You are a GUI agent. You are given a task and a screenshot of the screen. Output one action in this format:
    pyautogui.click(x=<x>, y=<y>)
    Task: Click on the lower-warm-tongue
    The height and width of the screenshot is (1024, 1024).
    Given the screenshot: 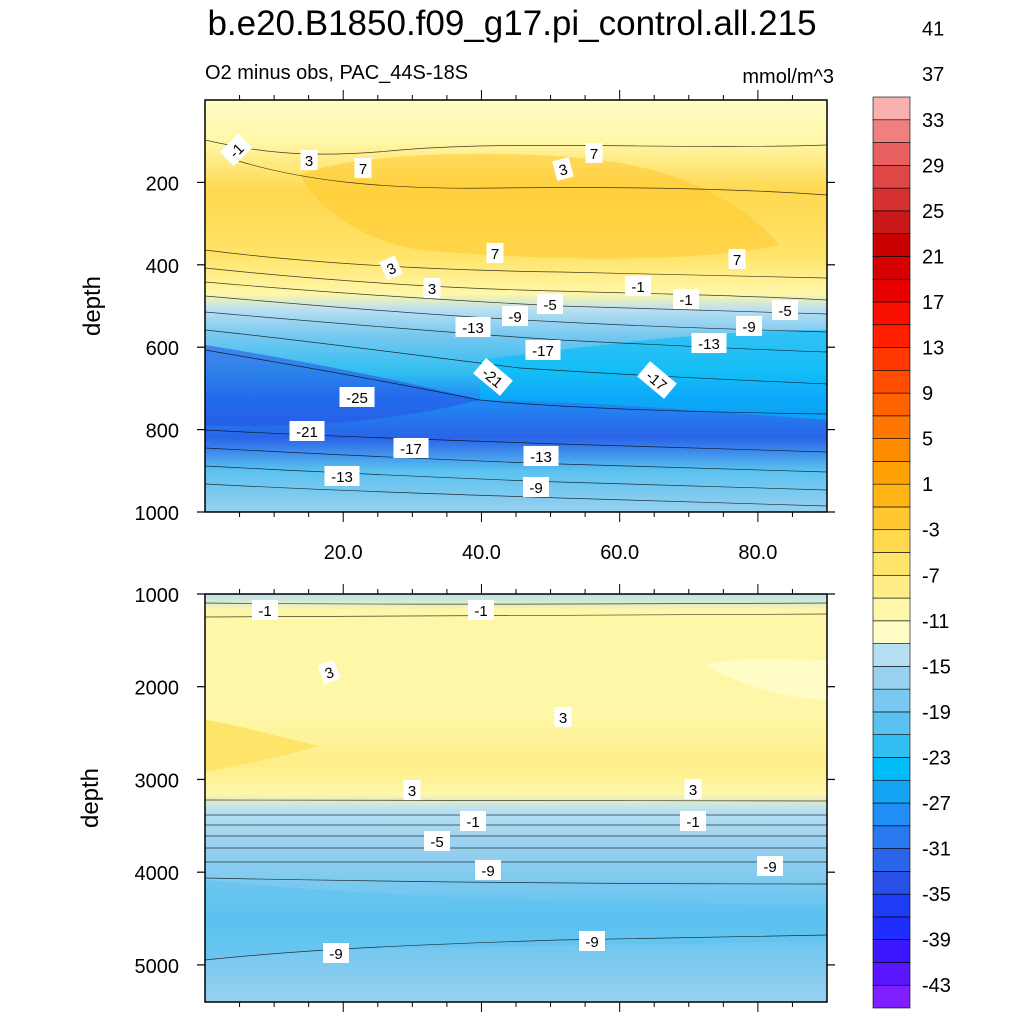 What is the action you would take?
    pyautogui.click(x=262, y=746)
    